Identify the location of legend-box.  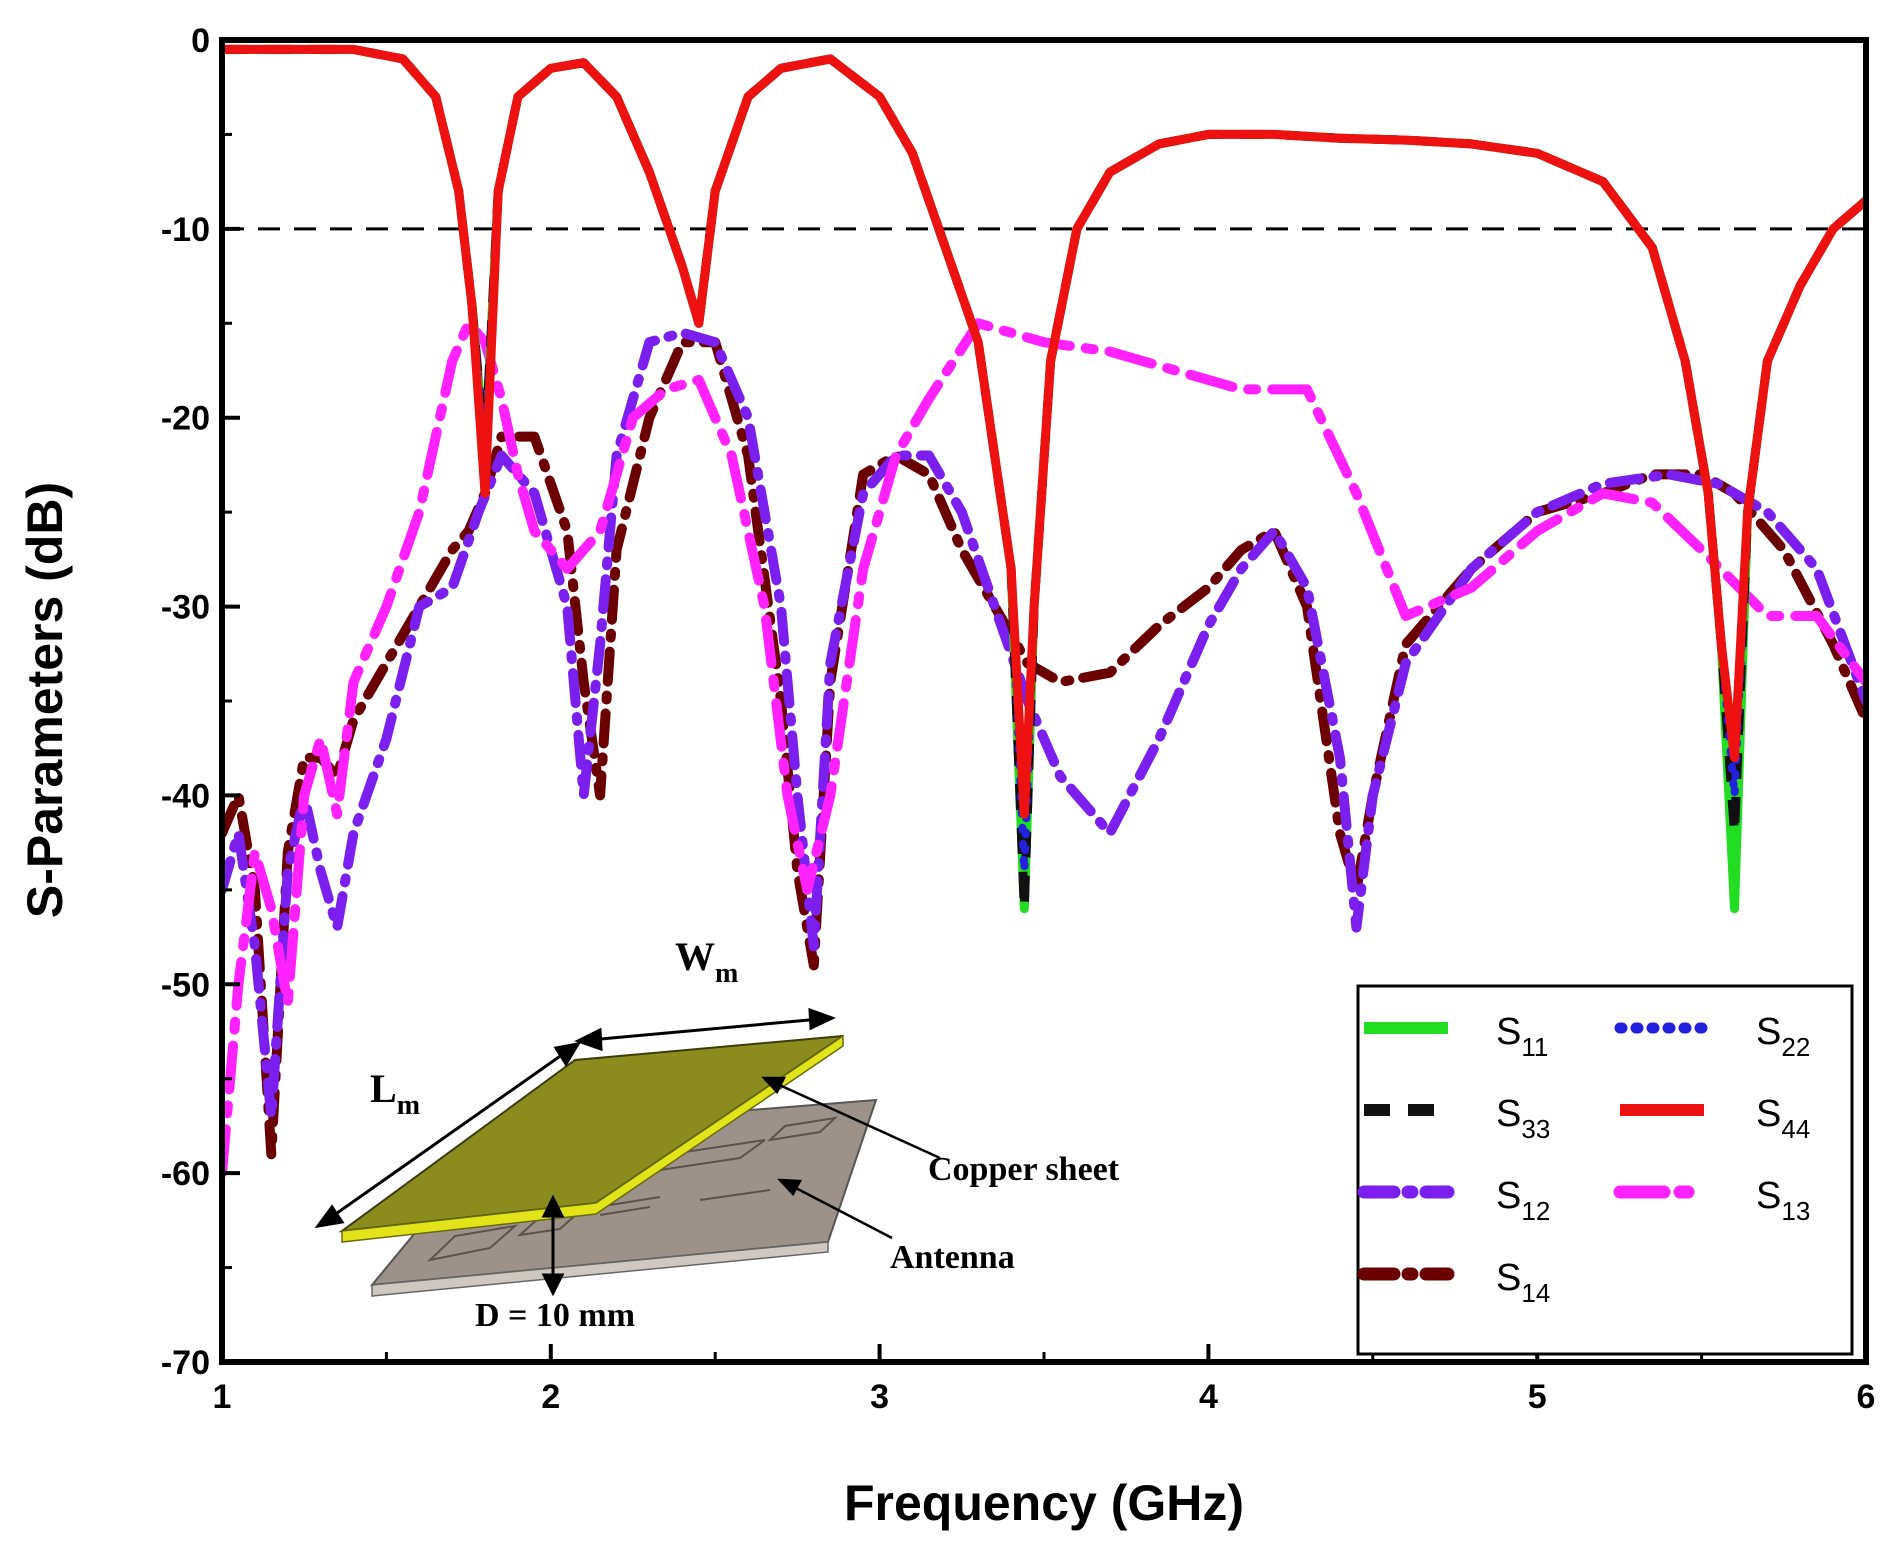
(1605, 1170).